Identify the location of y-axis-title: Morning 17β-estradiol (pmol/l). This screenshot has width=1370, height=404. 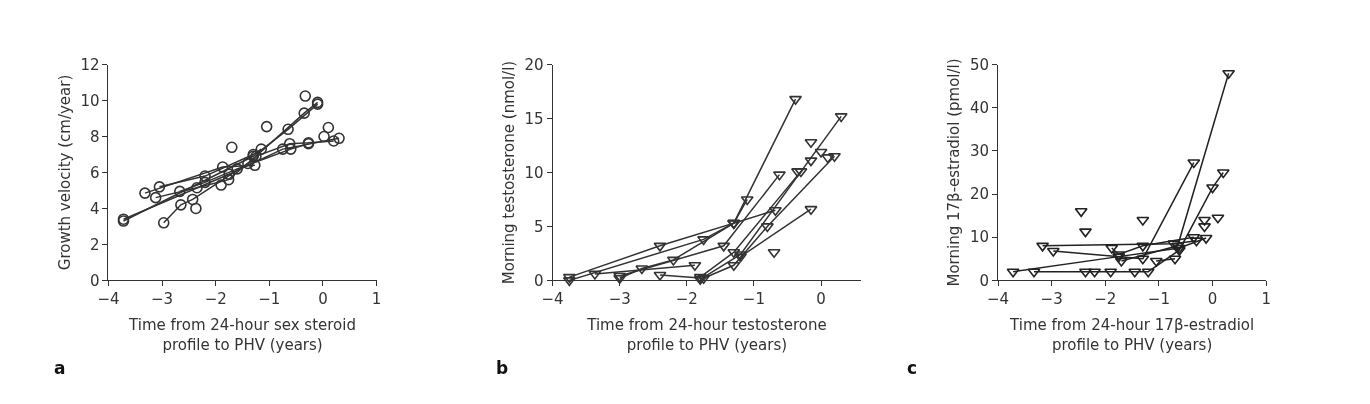
(954, 172).